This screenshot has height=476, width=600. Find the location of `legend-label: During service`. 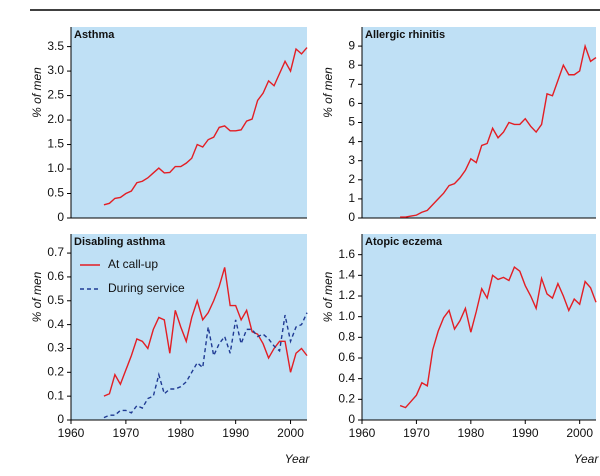

legend-label: During service is located at coordinates (146, 288).